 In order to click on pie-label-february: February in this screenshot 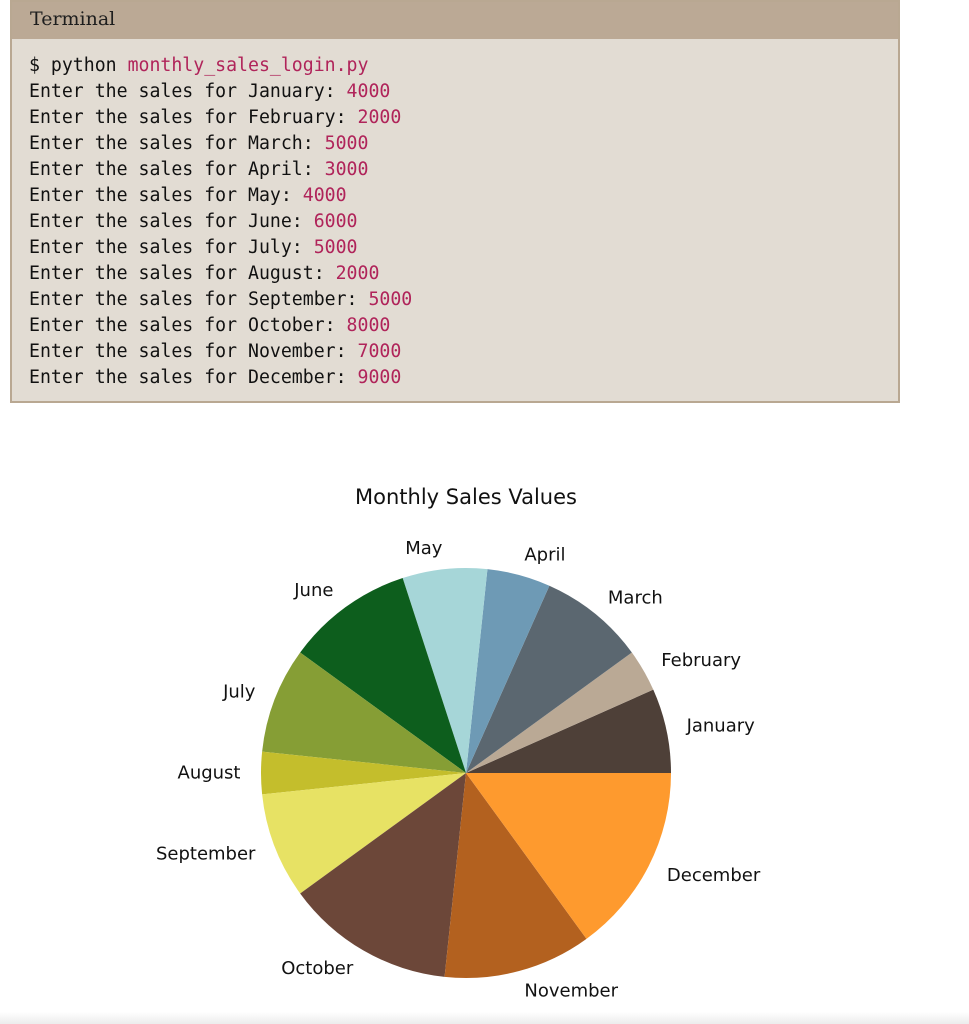, I will do `click(701, 660)`.